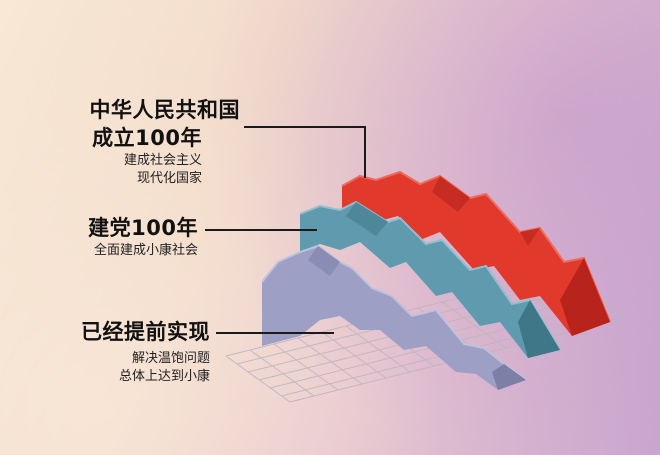 The image size is (660, 455). I want to click on milestone-3-leader-line, so click(275, 333).